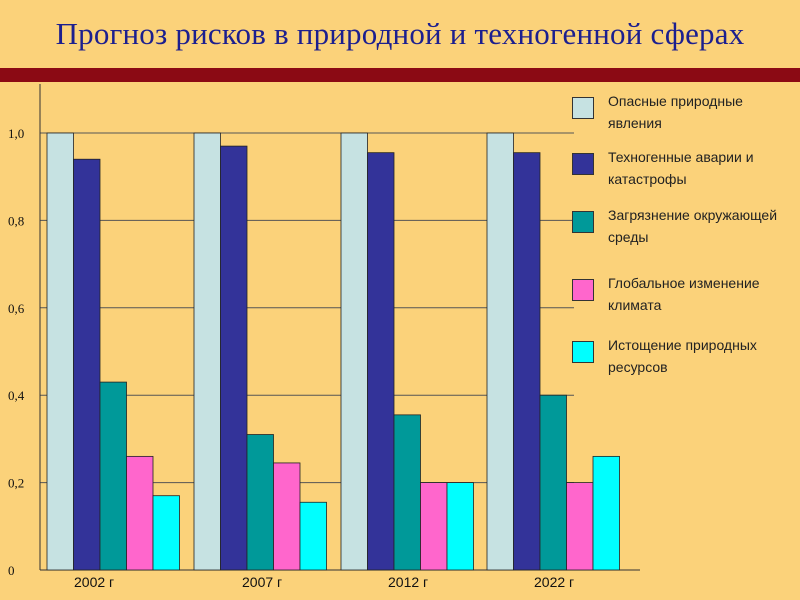 Image resolution: width=800 pixels, height=600 pixels. What do you see at coordinates (400, 75) in the screenshot?
I see `title-divider-band` at bounding box center [400, 75].